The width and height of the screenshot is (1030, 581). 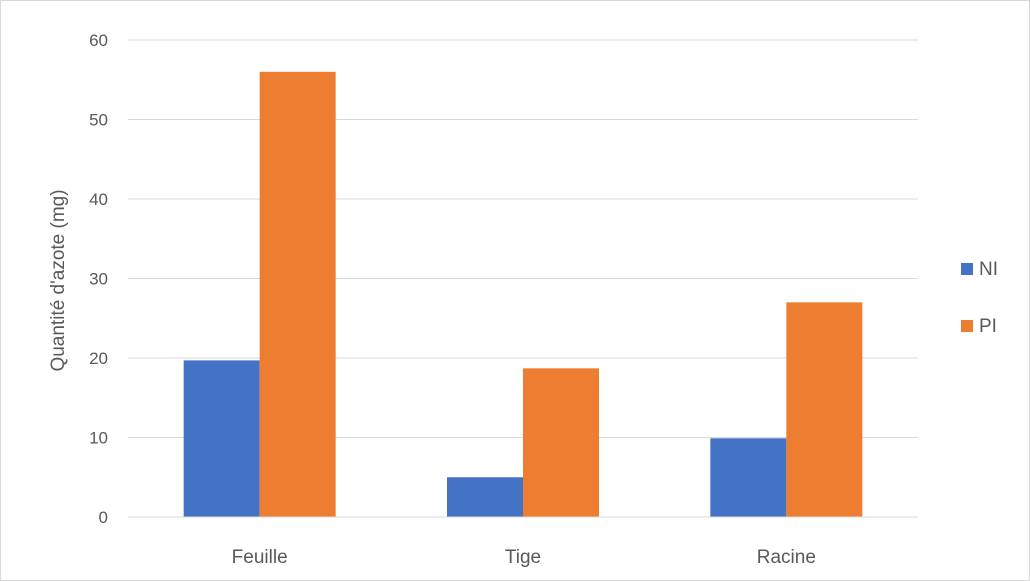 I want to click on x-tick-label: Tige, so click(x=523, y=557).